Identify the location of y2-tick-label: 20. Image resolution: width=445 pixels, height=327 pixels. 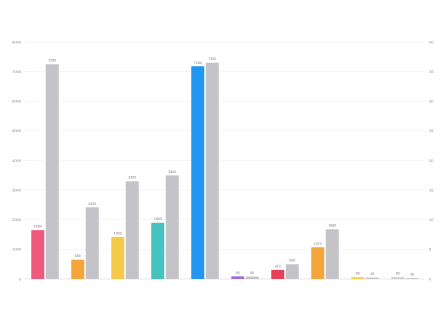
(431, 160).